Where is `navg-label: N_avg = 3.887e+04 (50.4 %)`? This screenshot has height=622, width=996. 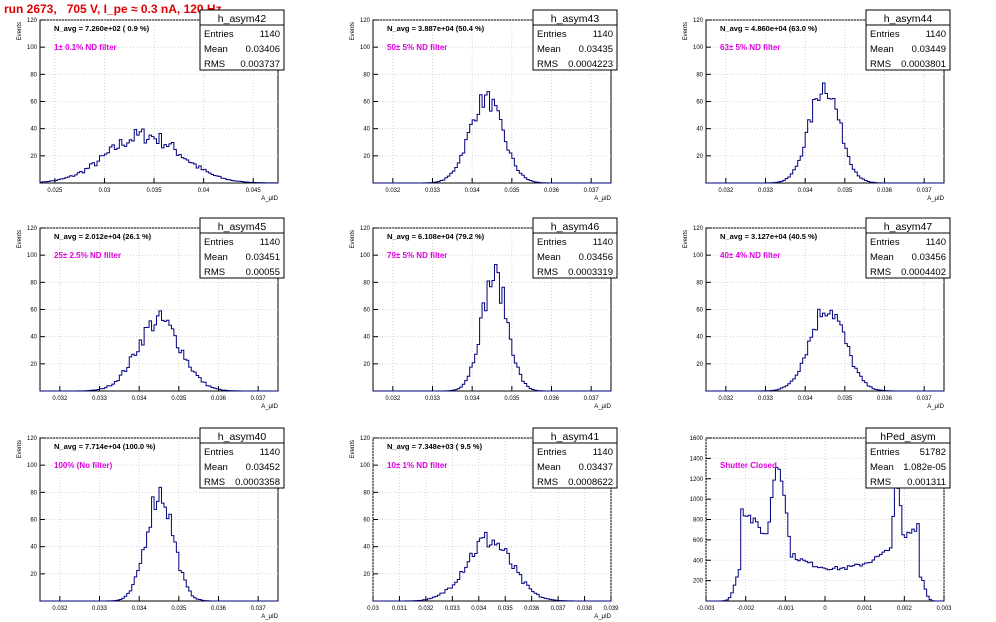
navg-label: N_avg = 3.887e+04 (50.4 %) is located at coordinates (436, 28).